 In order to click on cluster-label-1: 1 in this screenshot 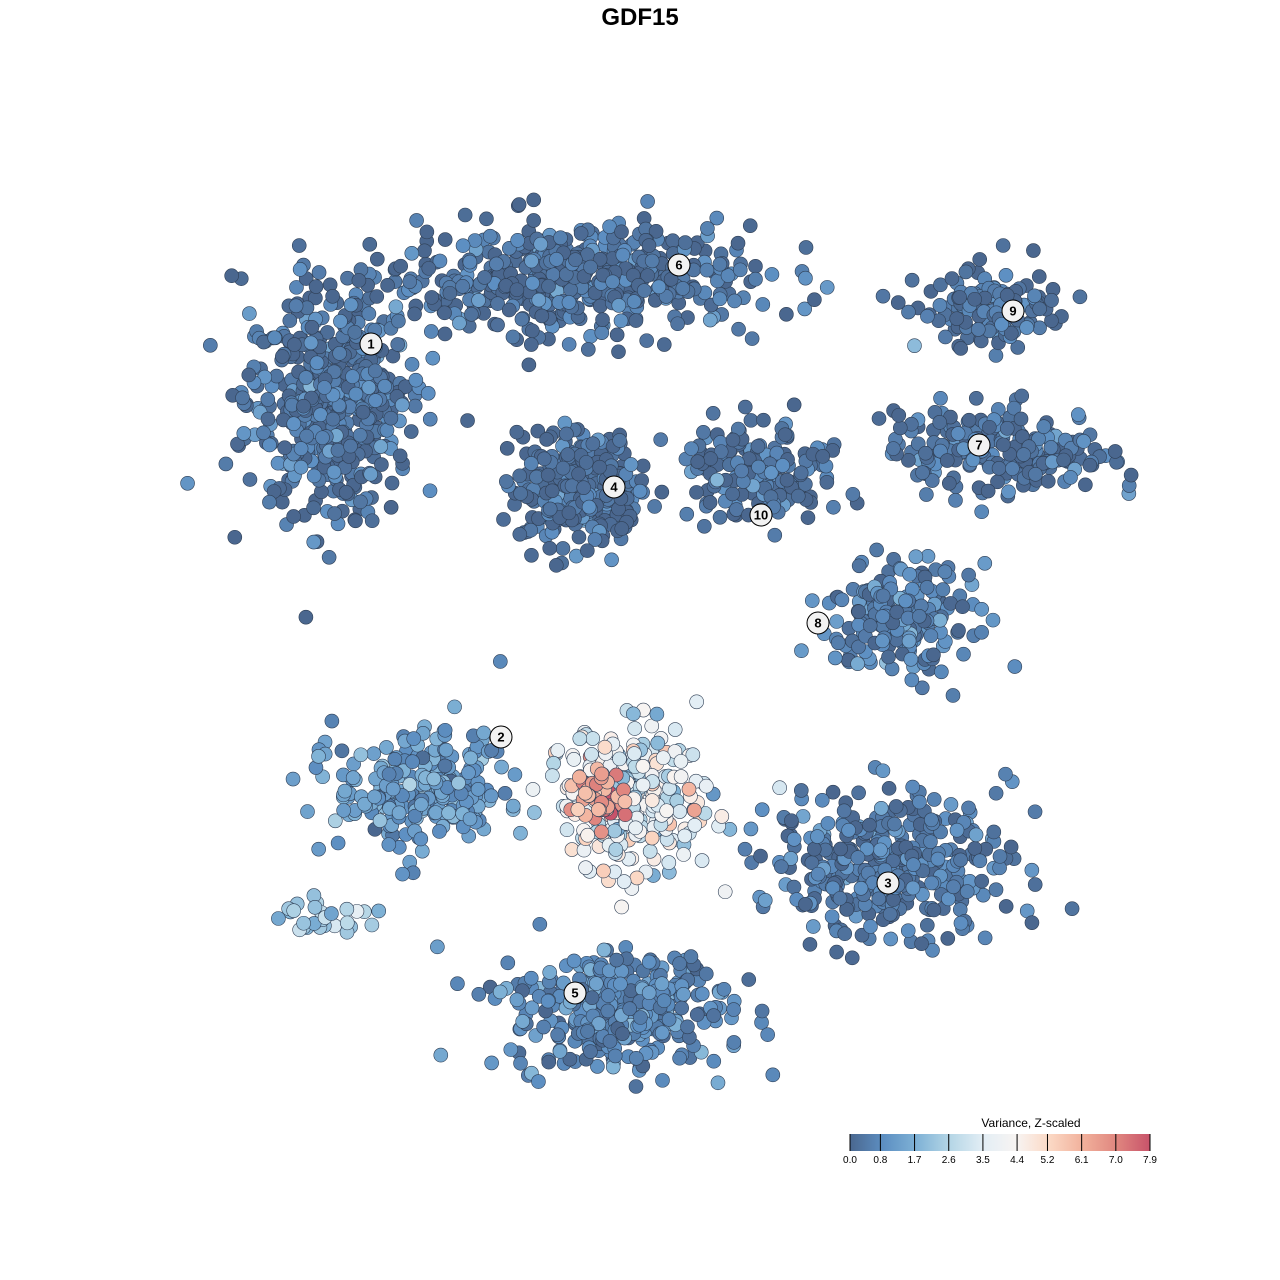, I will do `click(371, 344)`.